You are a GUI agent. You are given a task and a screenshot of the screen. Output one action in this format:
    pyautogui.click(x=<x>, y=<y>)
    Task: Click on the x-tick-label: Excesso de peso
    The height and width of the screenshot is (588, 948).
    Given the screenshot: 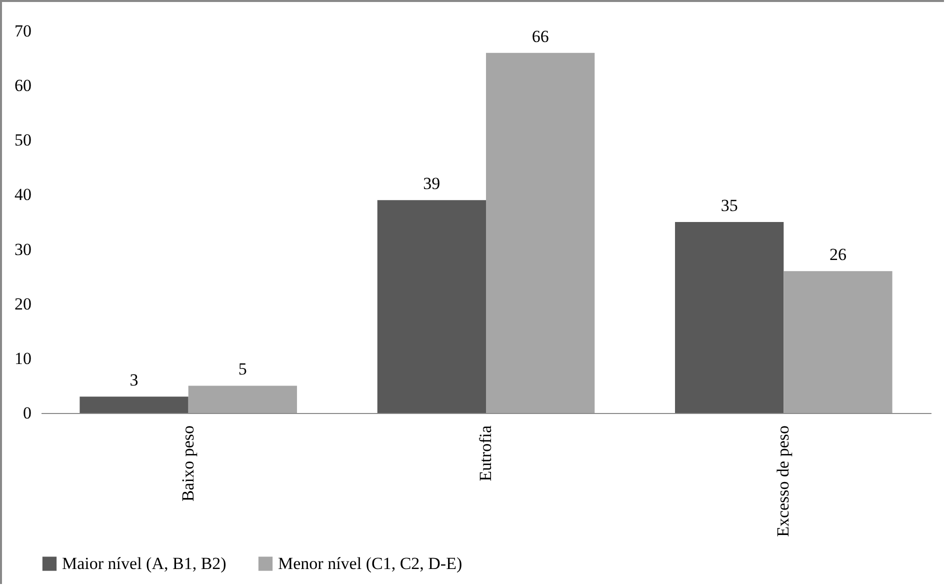 What is the action you would take?
    pyautogui.click(x=783, y=481)
    